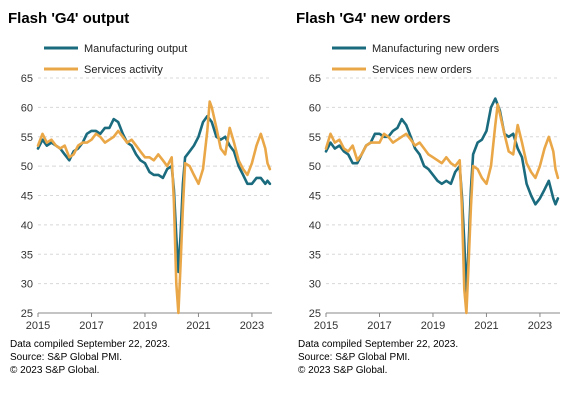  What do you see at coordinates (69, 18) in the screenshot?
I see `chart-title: Flash 'G4' output` at bounding box center [69, 18].